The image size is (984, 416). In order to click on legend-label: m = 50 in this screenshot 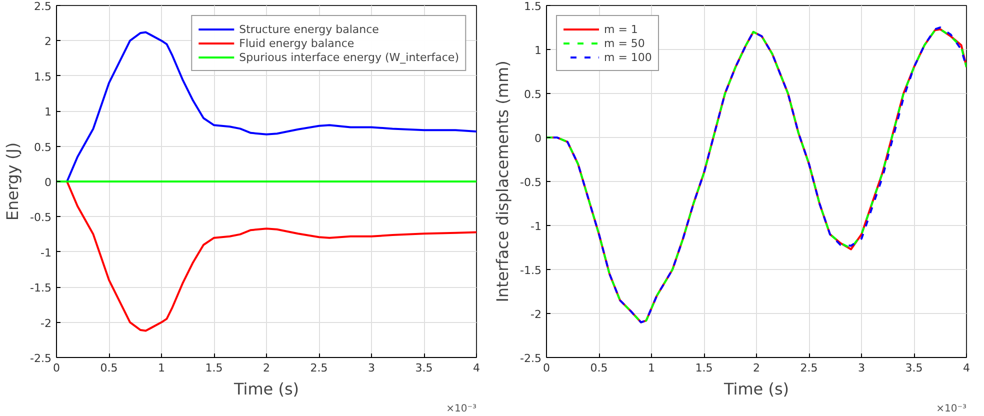, I will do `click(624, 43)`.